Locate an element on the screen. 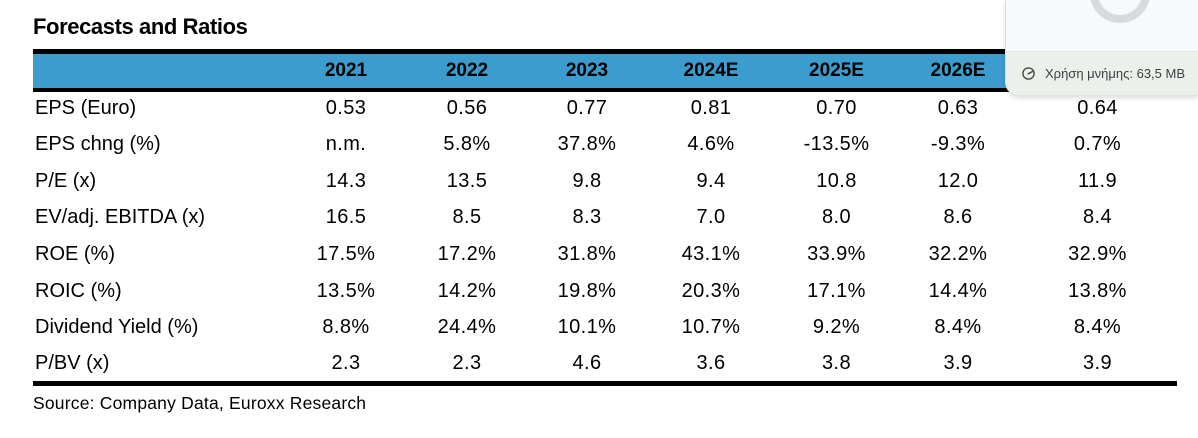 The width and height of the screenshot is (1198, 438). header-cell-2026e: 2026E is located at coordinates (958, 71).